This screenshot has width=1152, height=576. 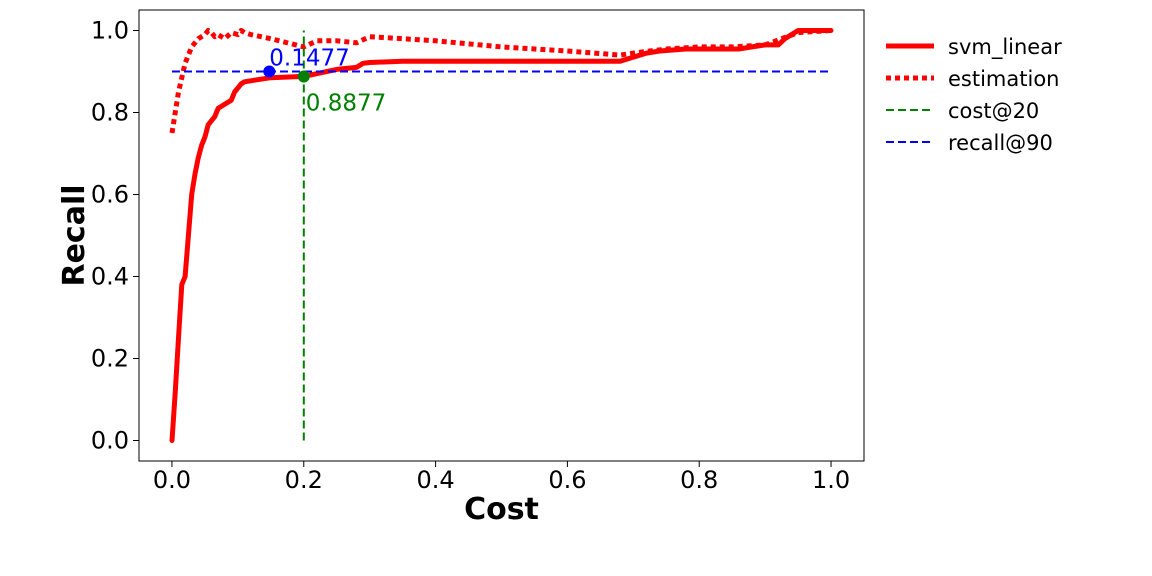 What do you see at coordinates (110, 441) in the screenshot?
I see `y-tick-label: 0.0` at bounding box center [110, 441].